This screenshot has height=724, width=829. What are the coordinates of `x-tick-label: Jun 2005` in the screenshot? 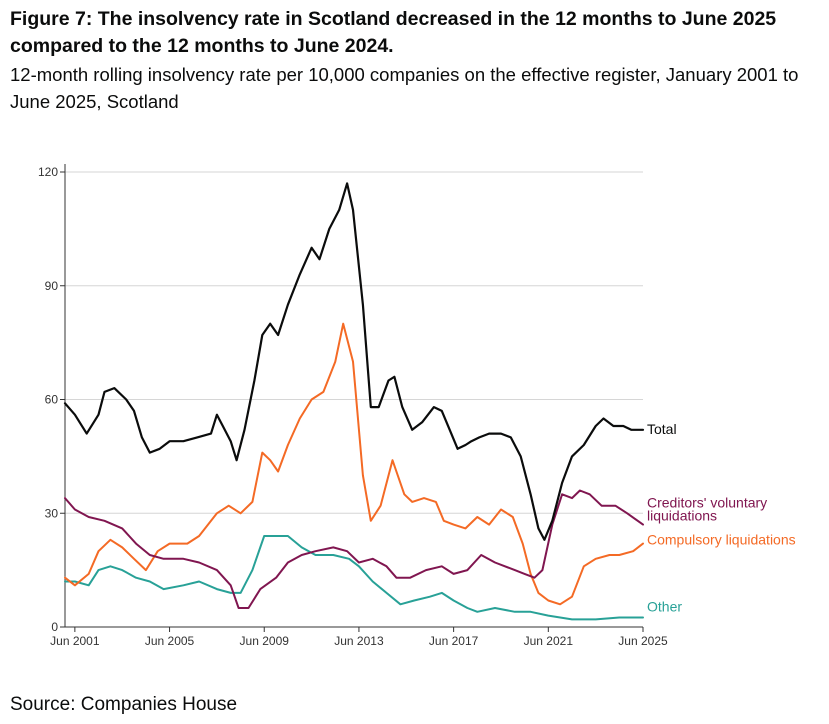 It's located at (170, 641).